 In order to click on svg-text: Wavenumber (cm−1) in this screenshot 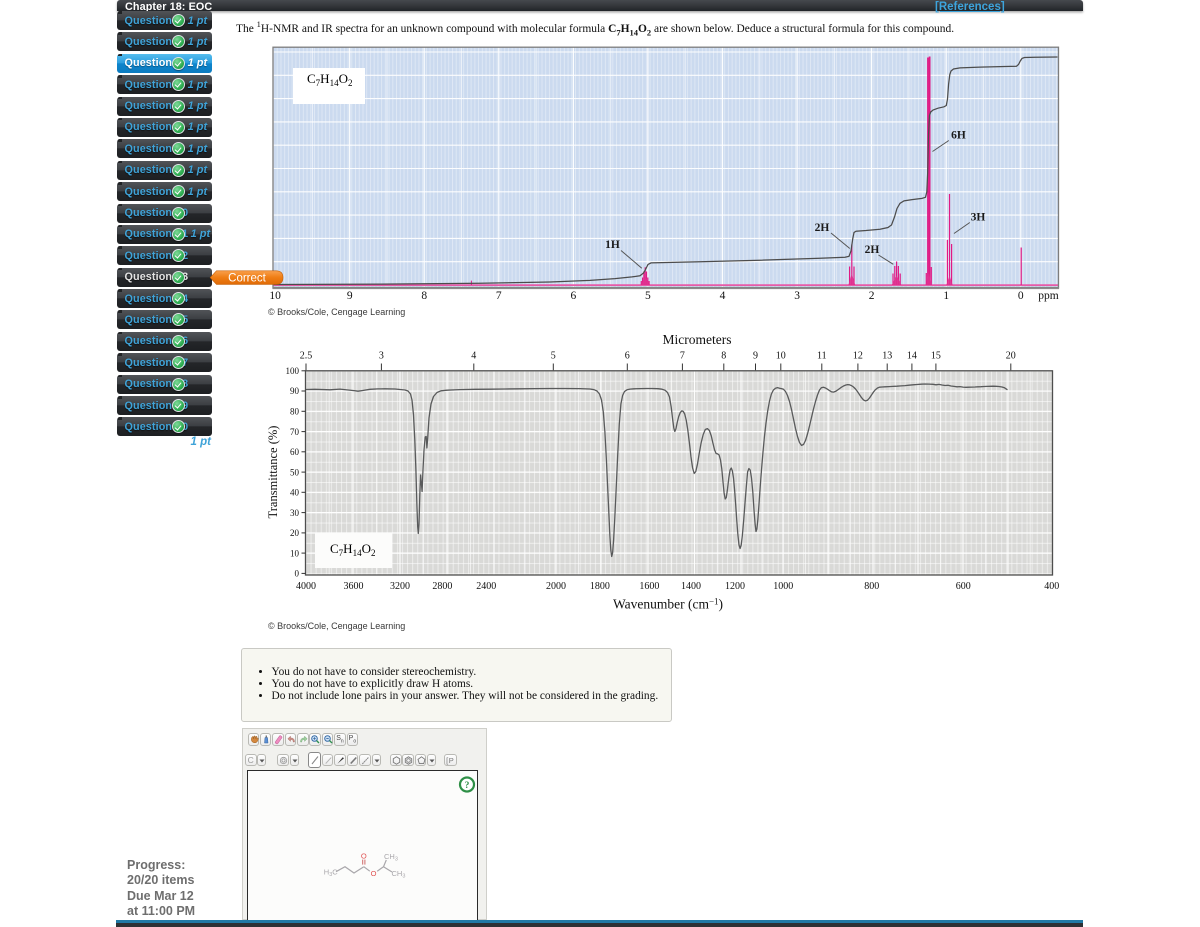, I will do `click(668, 604)`.